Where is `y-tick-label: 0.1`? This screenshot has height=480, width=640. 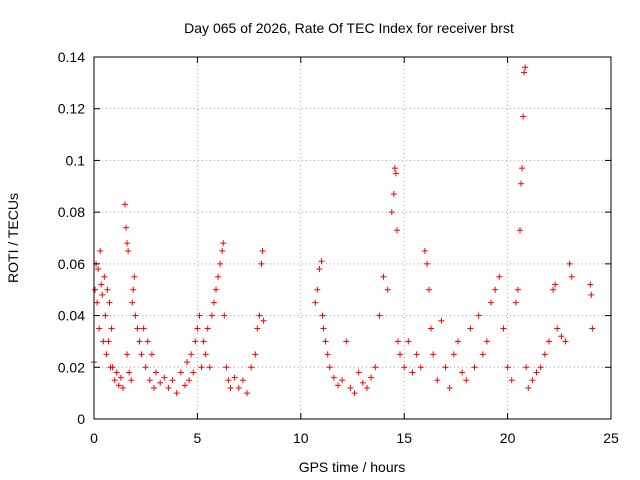
y-tick-label: 0.1 is located at coordinates (76, 160).